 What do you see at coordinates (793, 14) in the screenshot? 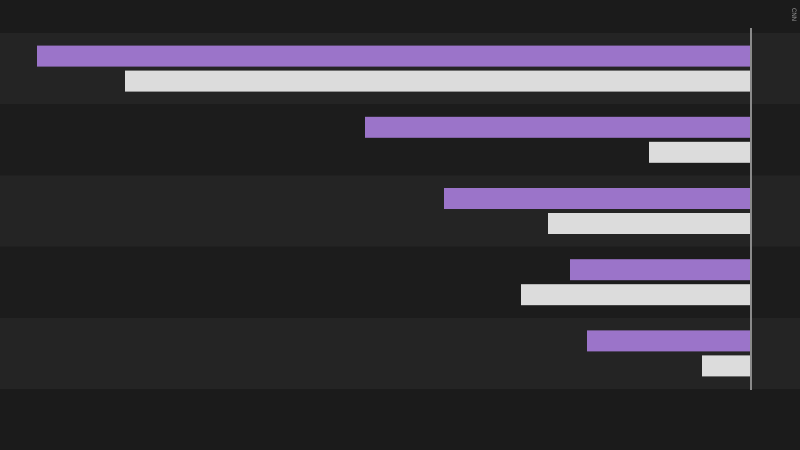
I see `watermark: CNN` at bounding box center [793, 14].